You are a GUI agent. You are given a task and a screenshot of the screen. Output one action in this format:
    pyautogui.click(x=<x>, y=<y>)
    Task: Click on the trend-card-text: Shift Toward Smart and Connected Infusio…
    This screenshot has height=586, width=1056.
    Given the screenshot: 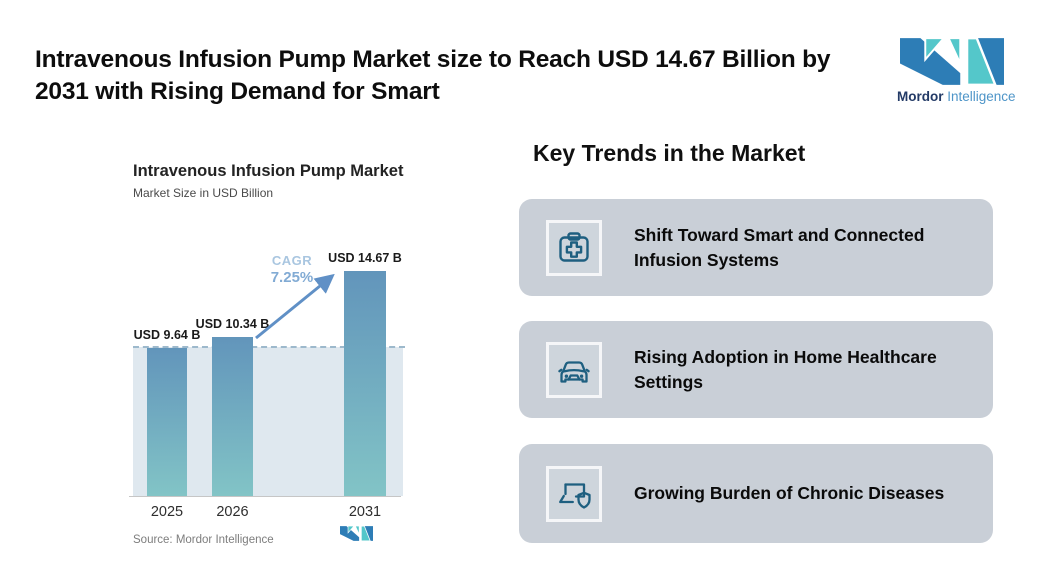 What is the action you would take?
    pyautogui.click(x=779, y=247)
    